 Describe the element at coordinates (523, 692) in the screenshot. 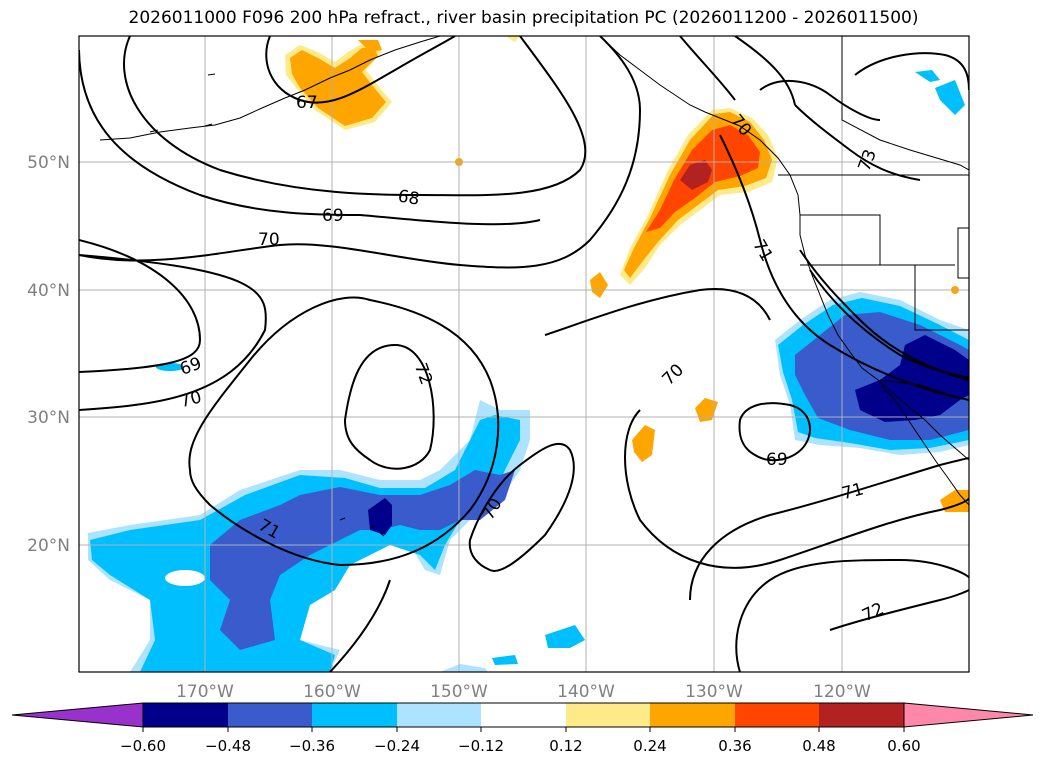

I see `longitude-labels: 170°W 160°W 150°W 140°W 130°W 120°W` at that location.